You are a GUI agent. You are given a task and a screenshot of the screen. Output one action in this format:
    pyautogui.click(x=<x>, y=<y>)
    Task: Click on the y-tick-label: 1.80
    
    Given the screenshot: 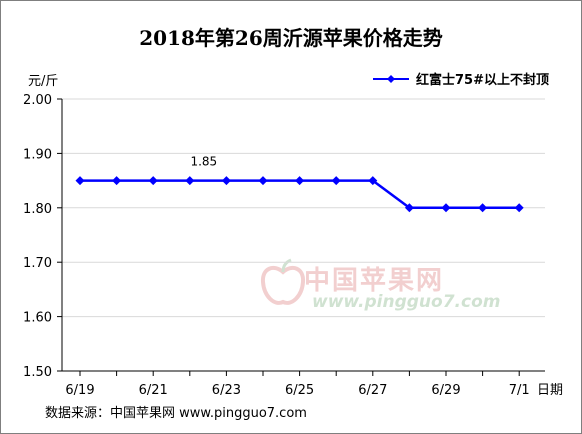 What is the action you would take?
    pyautogui.click(x=37, y=209)
    